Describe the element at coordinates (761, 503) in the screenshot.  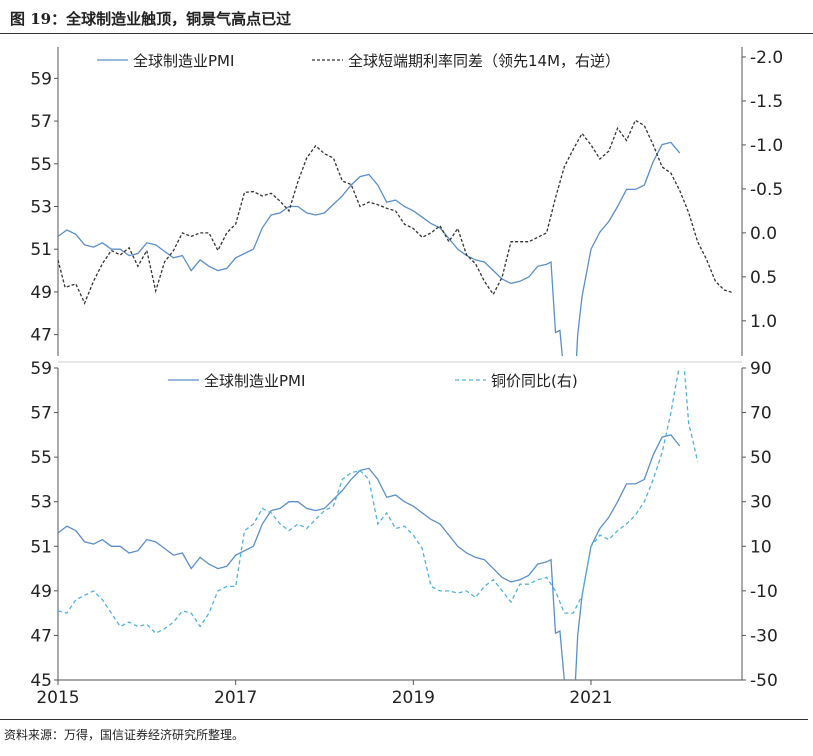
I see `bottom-right-tick-label: 30` at that location.